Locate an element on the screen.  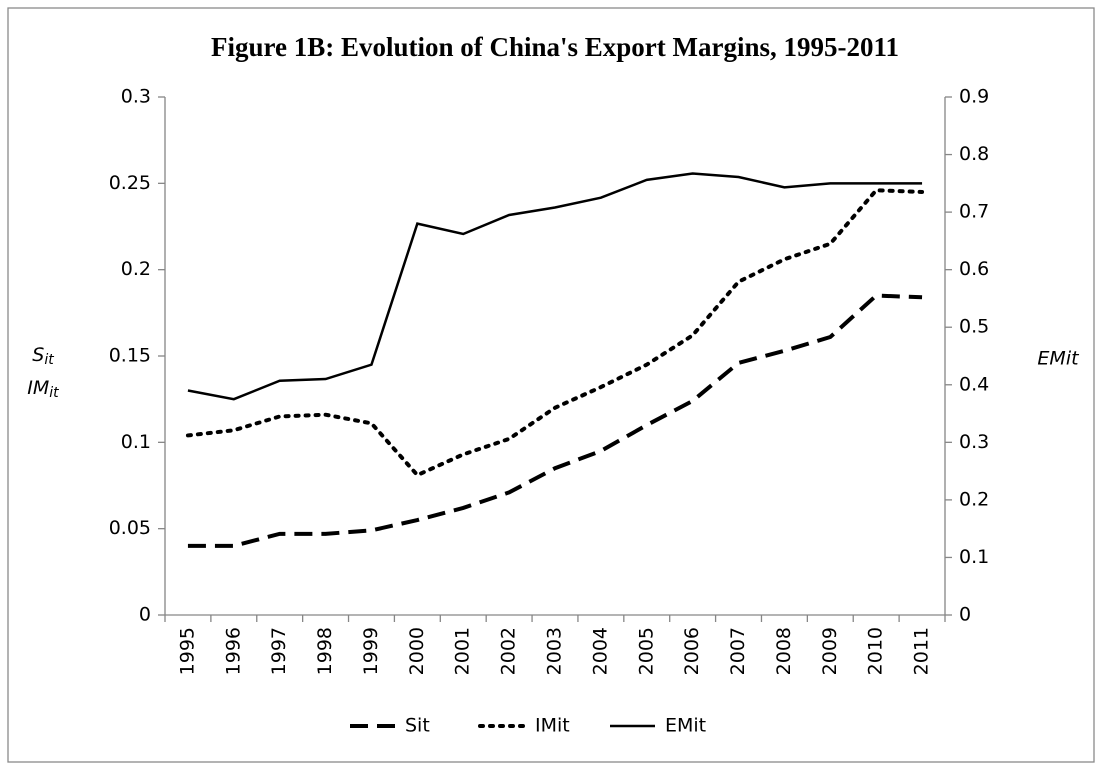
y-tick-label: 0.2 is located at coordinates (136, 269).